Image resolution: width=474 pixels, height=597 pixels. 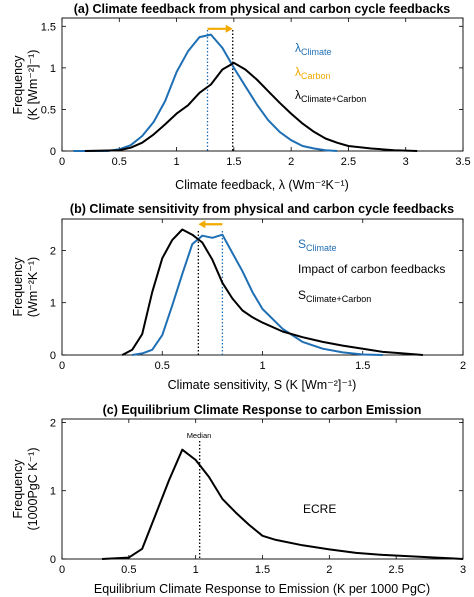 What do you see at coordinates (18, 287) in the screenshot?
I see `panel-b-y-axis-label-line1: Frequency` at bounding box center [18, 287].